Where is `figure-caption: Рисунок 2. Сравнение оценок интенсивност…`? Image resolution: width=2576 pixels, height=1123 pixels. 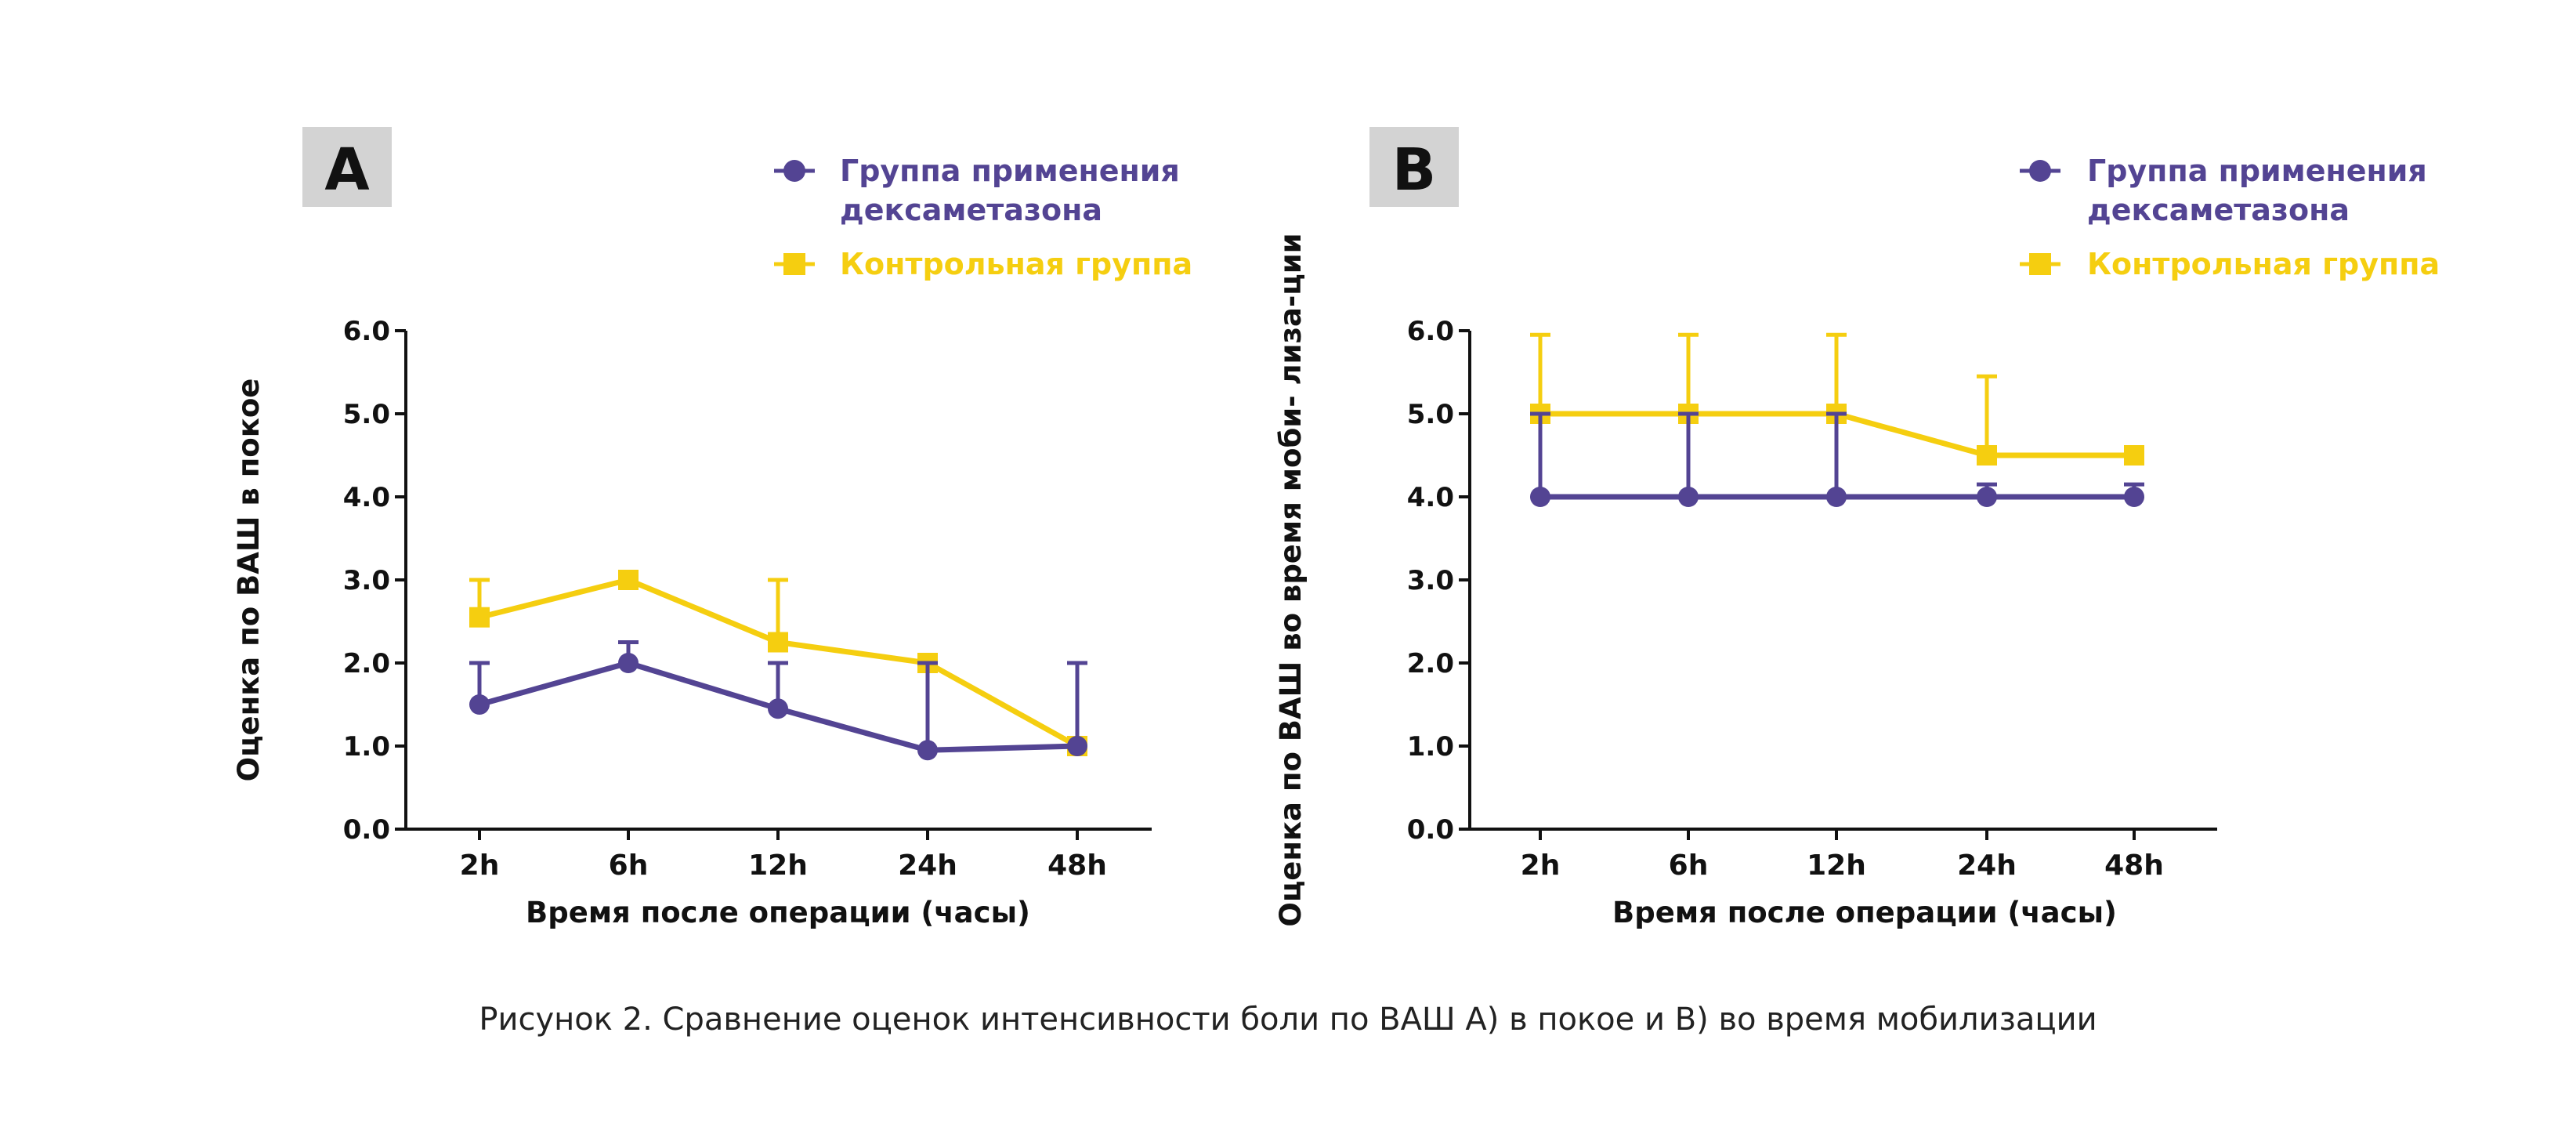
figure-caption: Рисунок 2. Сравнение оценок интенсивност… is located at coordinates (1288, 1020).